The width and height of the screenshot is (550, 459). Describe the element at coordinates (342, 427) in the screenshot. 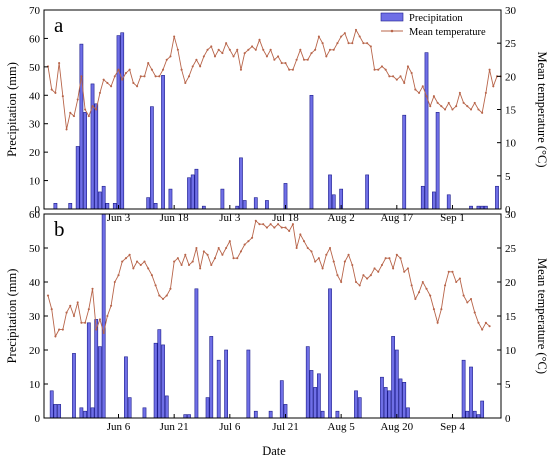

I see `x-tick-label: Aug 5` at that location.